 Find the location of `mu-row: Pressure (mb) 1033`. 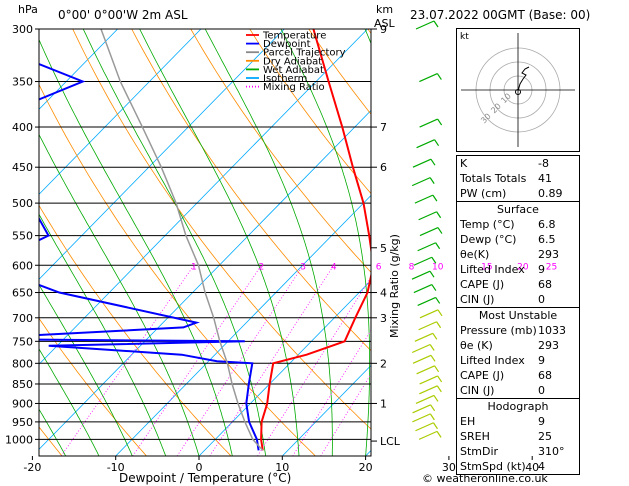

mu-row: Pressure (mb) 1033 is located at coordinates (518, 330).